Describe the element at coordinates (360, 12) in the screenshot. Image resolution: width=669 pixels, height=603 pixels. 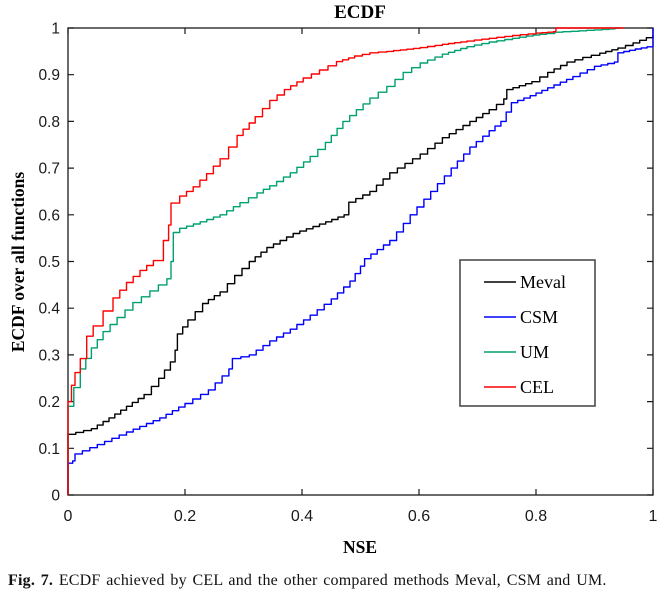
I see `chart-title: ECDF` at that location.